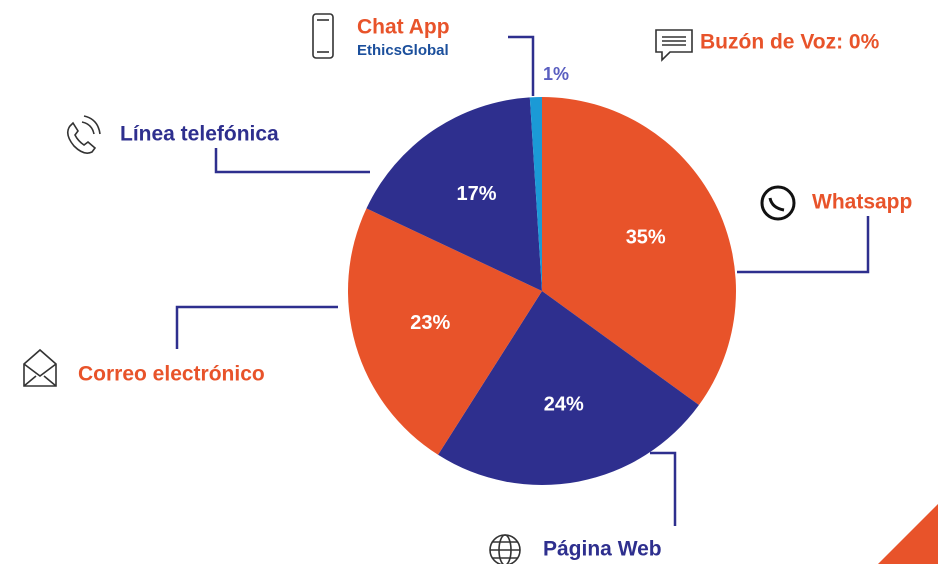 The image size is (938, 564). I want to click on brand-text: EthicsGlobal, so click(403, 50).